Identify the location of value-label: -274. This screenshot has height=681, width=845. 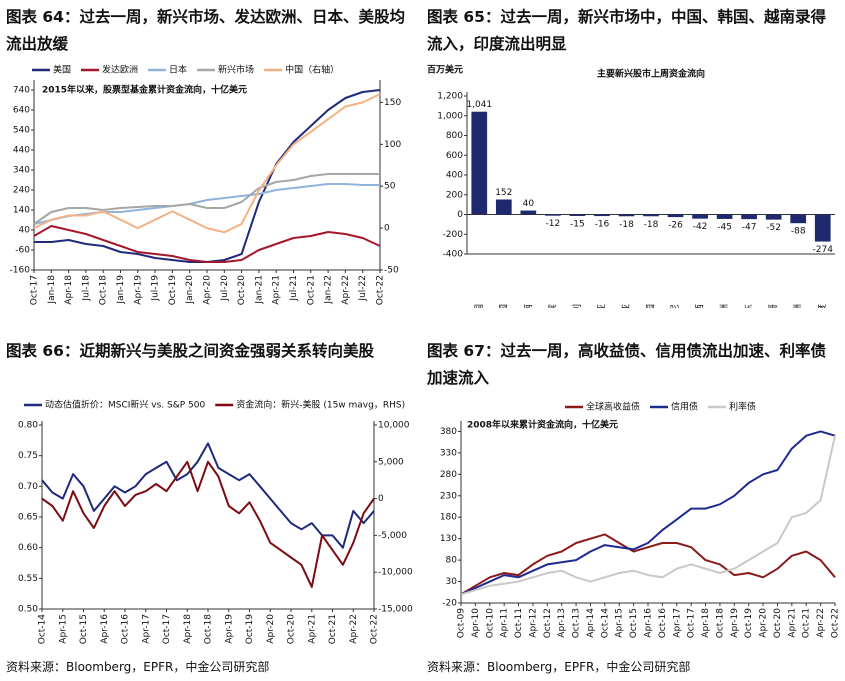
(823, 250).